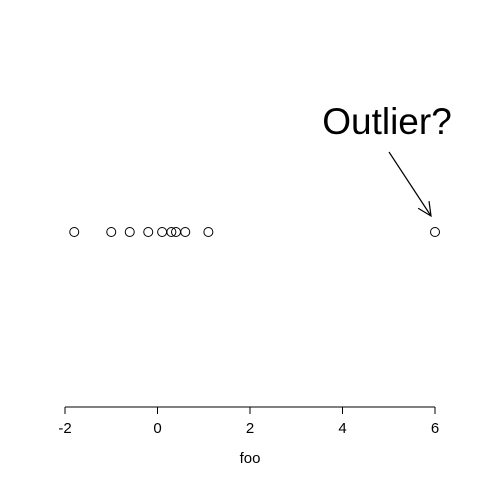 This screenshot has height=485, width=480. What do you see at coordinates (157, 428) in the screenshot?
I see `x-tick-label: 0` at bounding box center [157, 428].